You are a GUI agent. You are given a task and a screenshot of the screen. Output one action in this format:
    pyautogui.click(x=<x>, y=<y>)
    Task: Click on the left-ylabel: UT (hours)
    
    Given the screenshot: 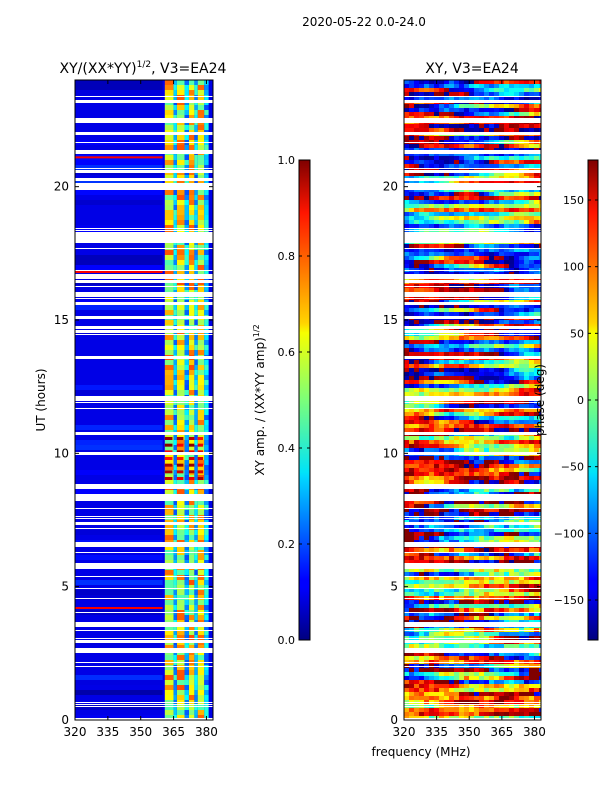 What is the action you would take?
    pyautogui.click(x=41, y=399)
    